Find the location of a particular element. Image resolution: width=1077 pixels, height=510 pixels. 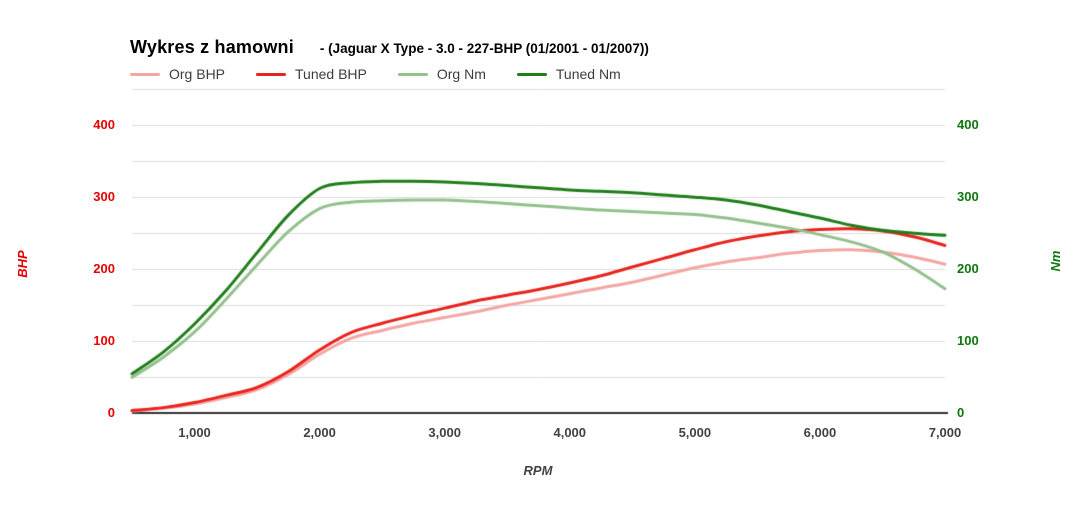

x-tick: 7,000 is located at coordinates (945, 432).